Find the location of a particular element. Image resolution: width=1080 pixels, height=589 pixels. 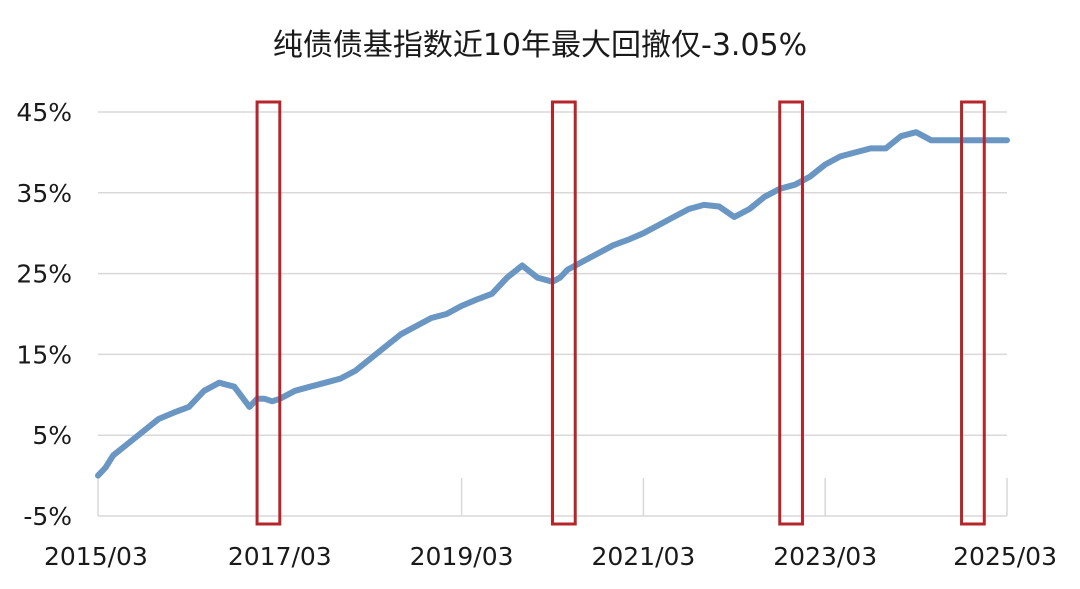

y-axis-ticks: -5% 5% 15% 25% 35% 45% is located at coordinates (44, 314).